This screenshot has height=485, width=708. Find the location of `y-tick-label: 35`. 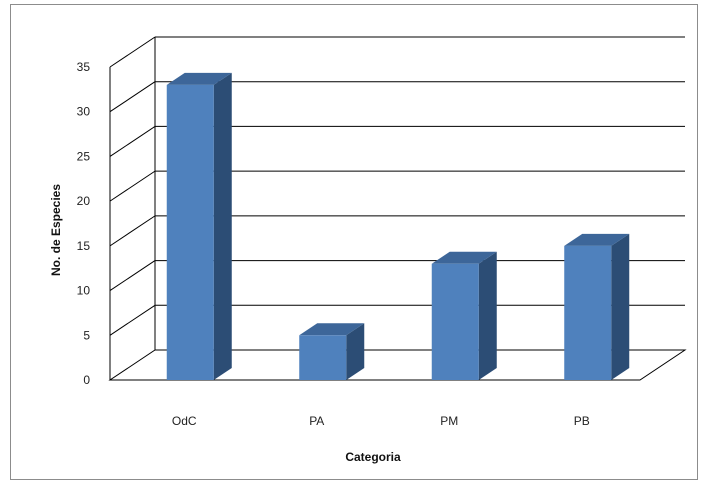

y-tick-label: 35 is located at coordinates (84, 67).